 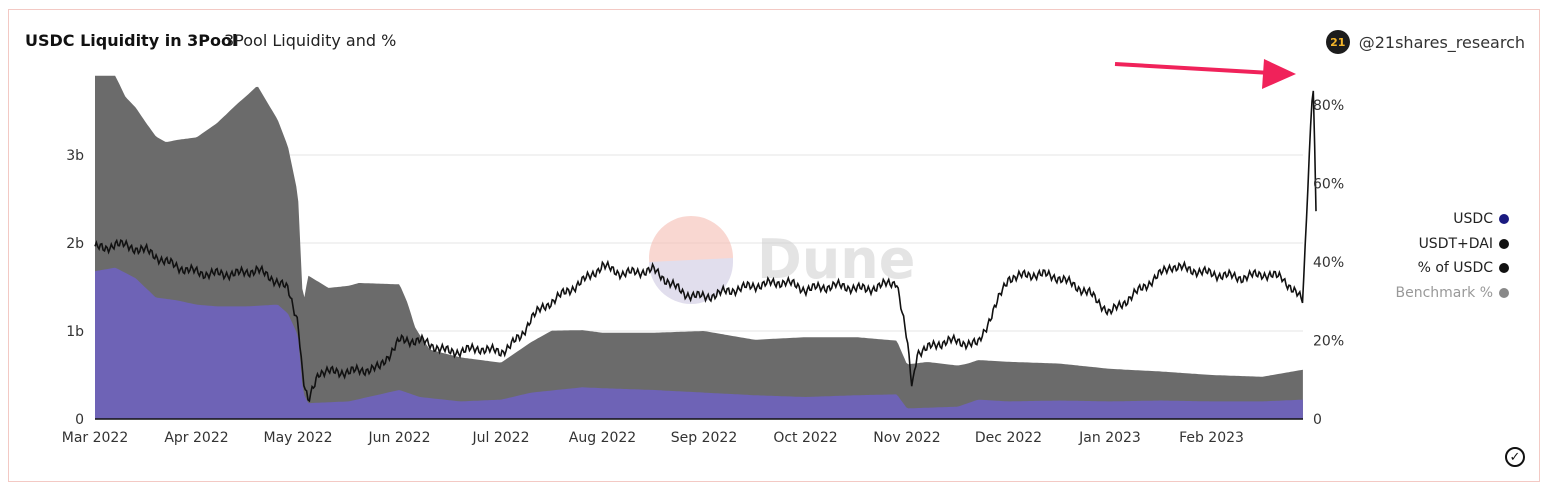 I want to click on dune-watermark: Dune, so click(x=782, y=260).